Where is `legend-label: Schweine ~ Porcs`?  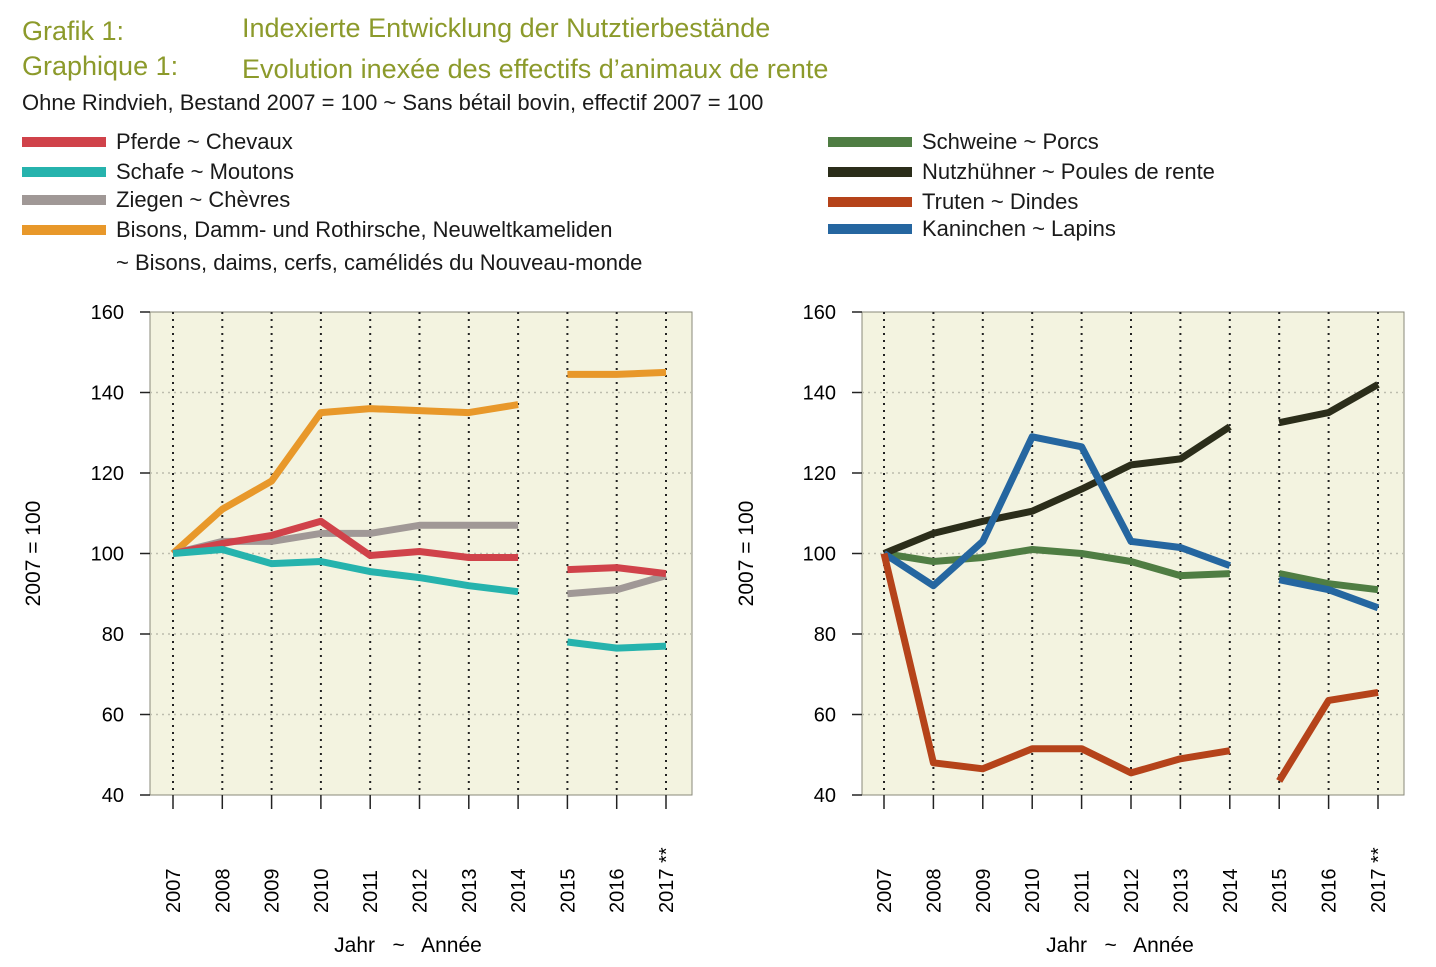
legend-label: Schweine ~ Porcs is located at coordinates (1010, 141).